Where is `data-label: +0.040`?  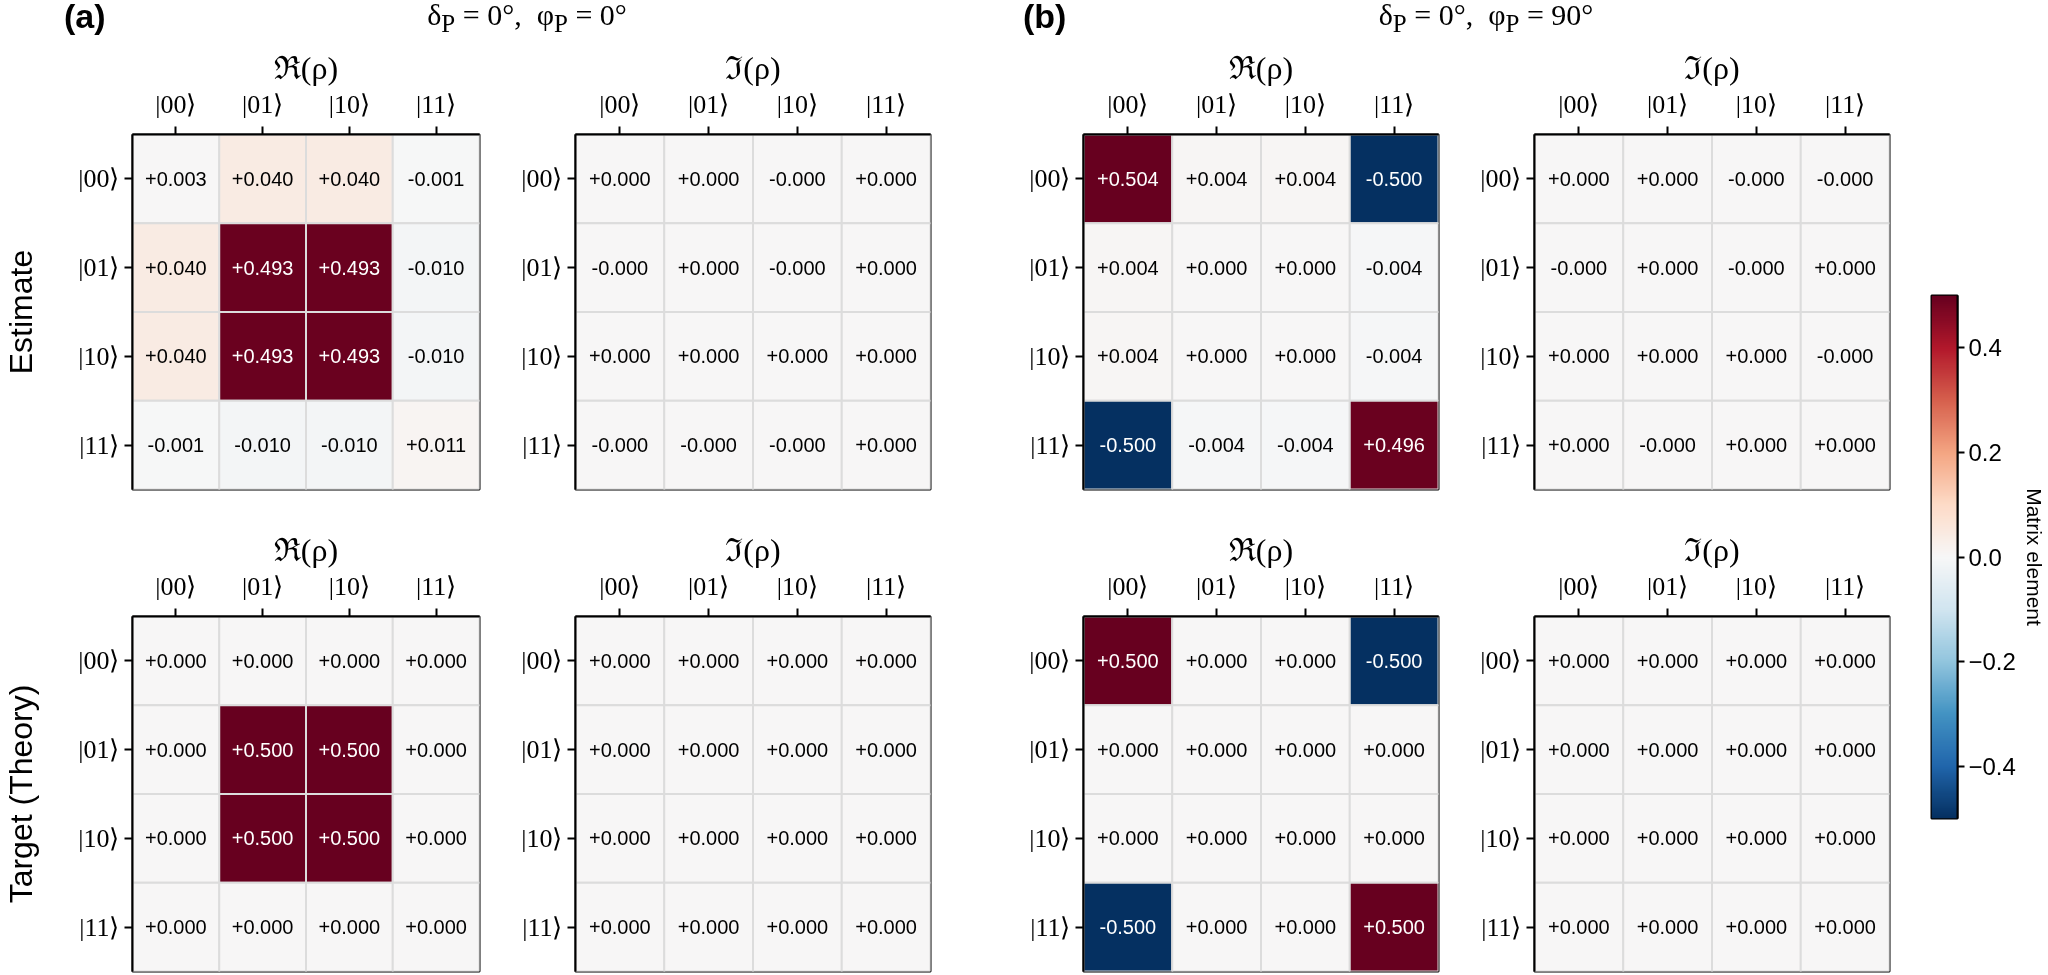 data-label: +0.040 is located at coordinates (176, 356).